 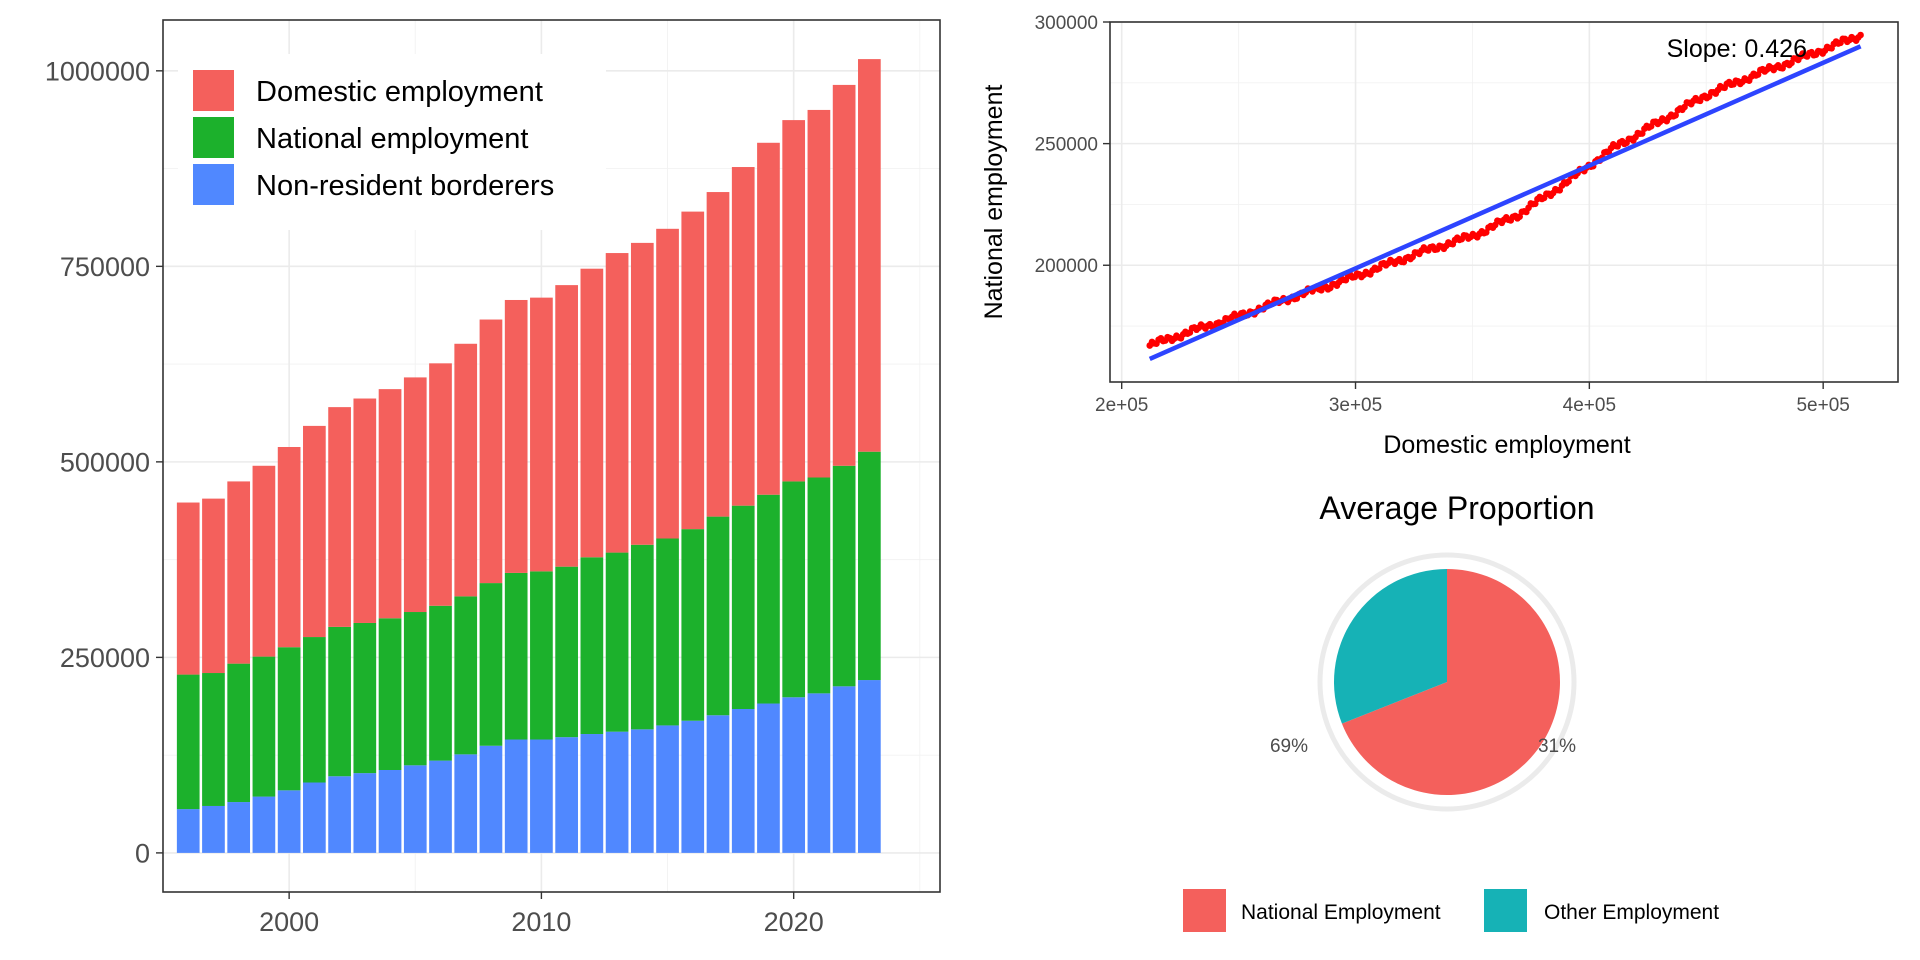 What do you see at coordinates (794, 301) in the screenshot?
I see `bar-domestic-employment-2020` at bounding box center [794, 301].